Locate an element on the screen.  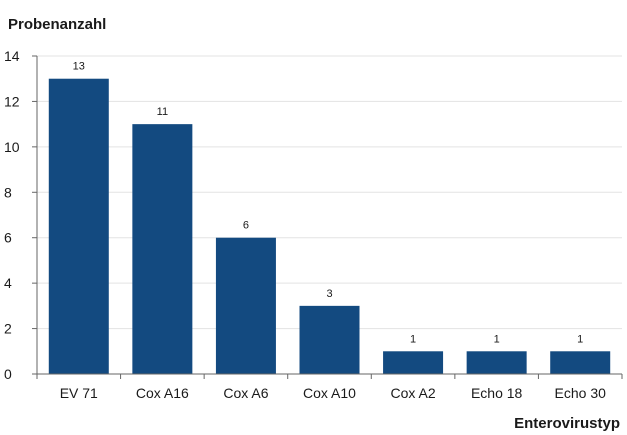
y-axis-ticks: 0 2 4 6 8 10 12 14 is located at coordinates (20, 215).